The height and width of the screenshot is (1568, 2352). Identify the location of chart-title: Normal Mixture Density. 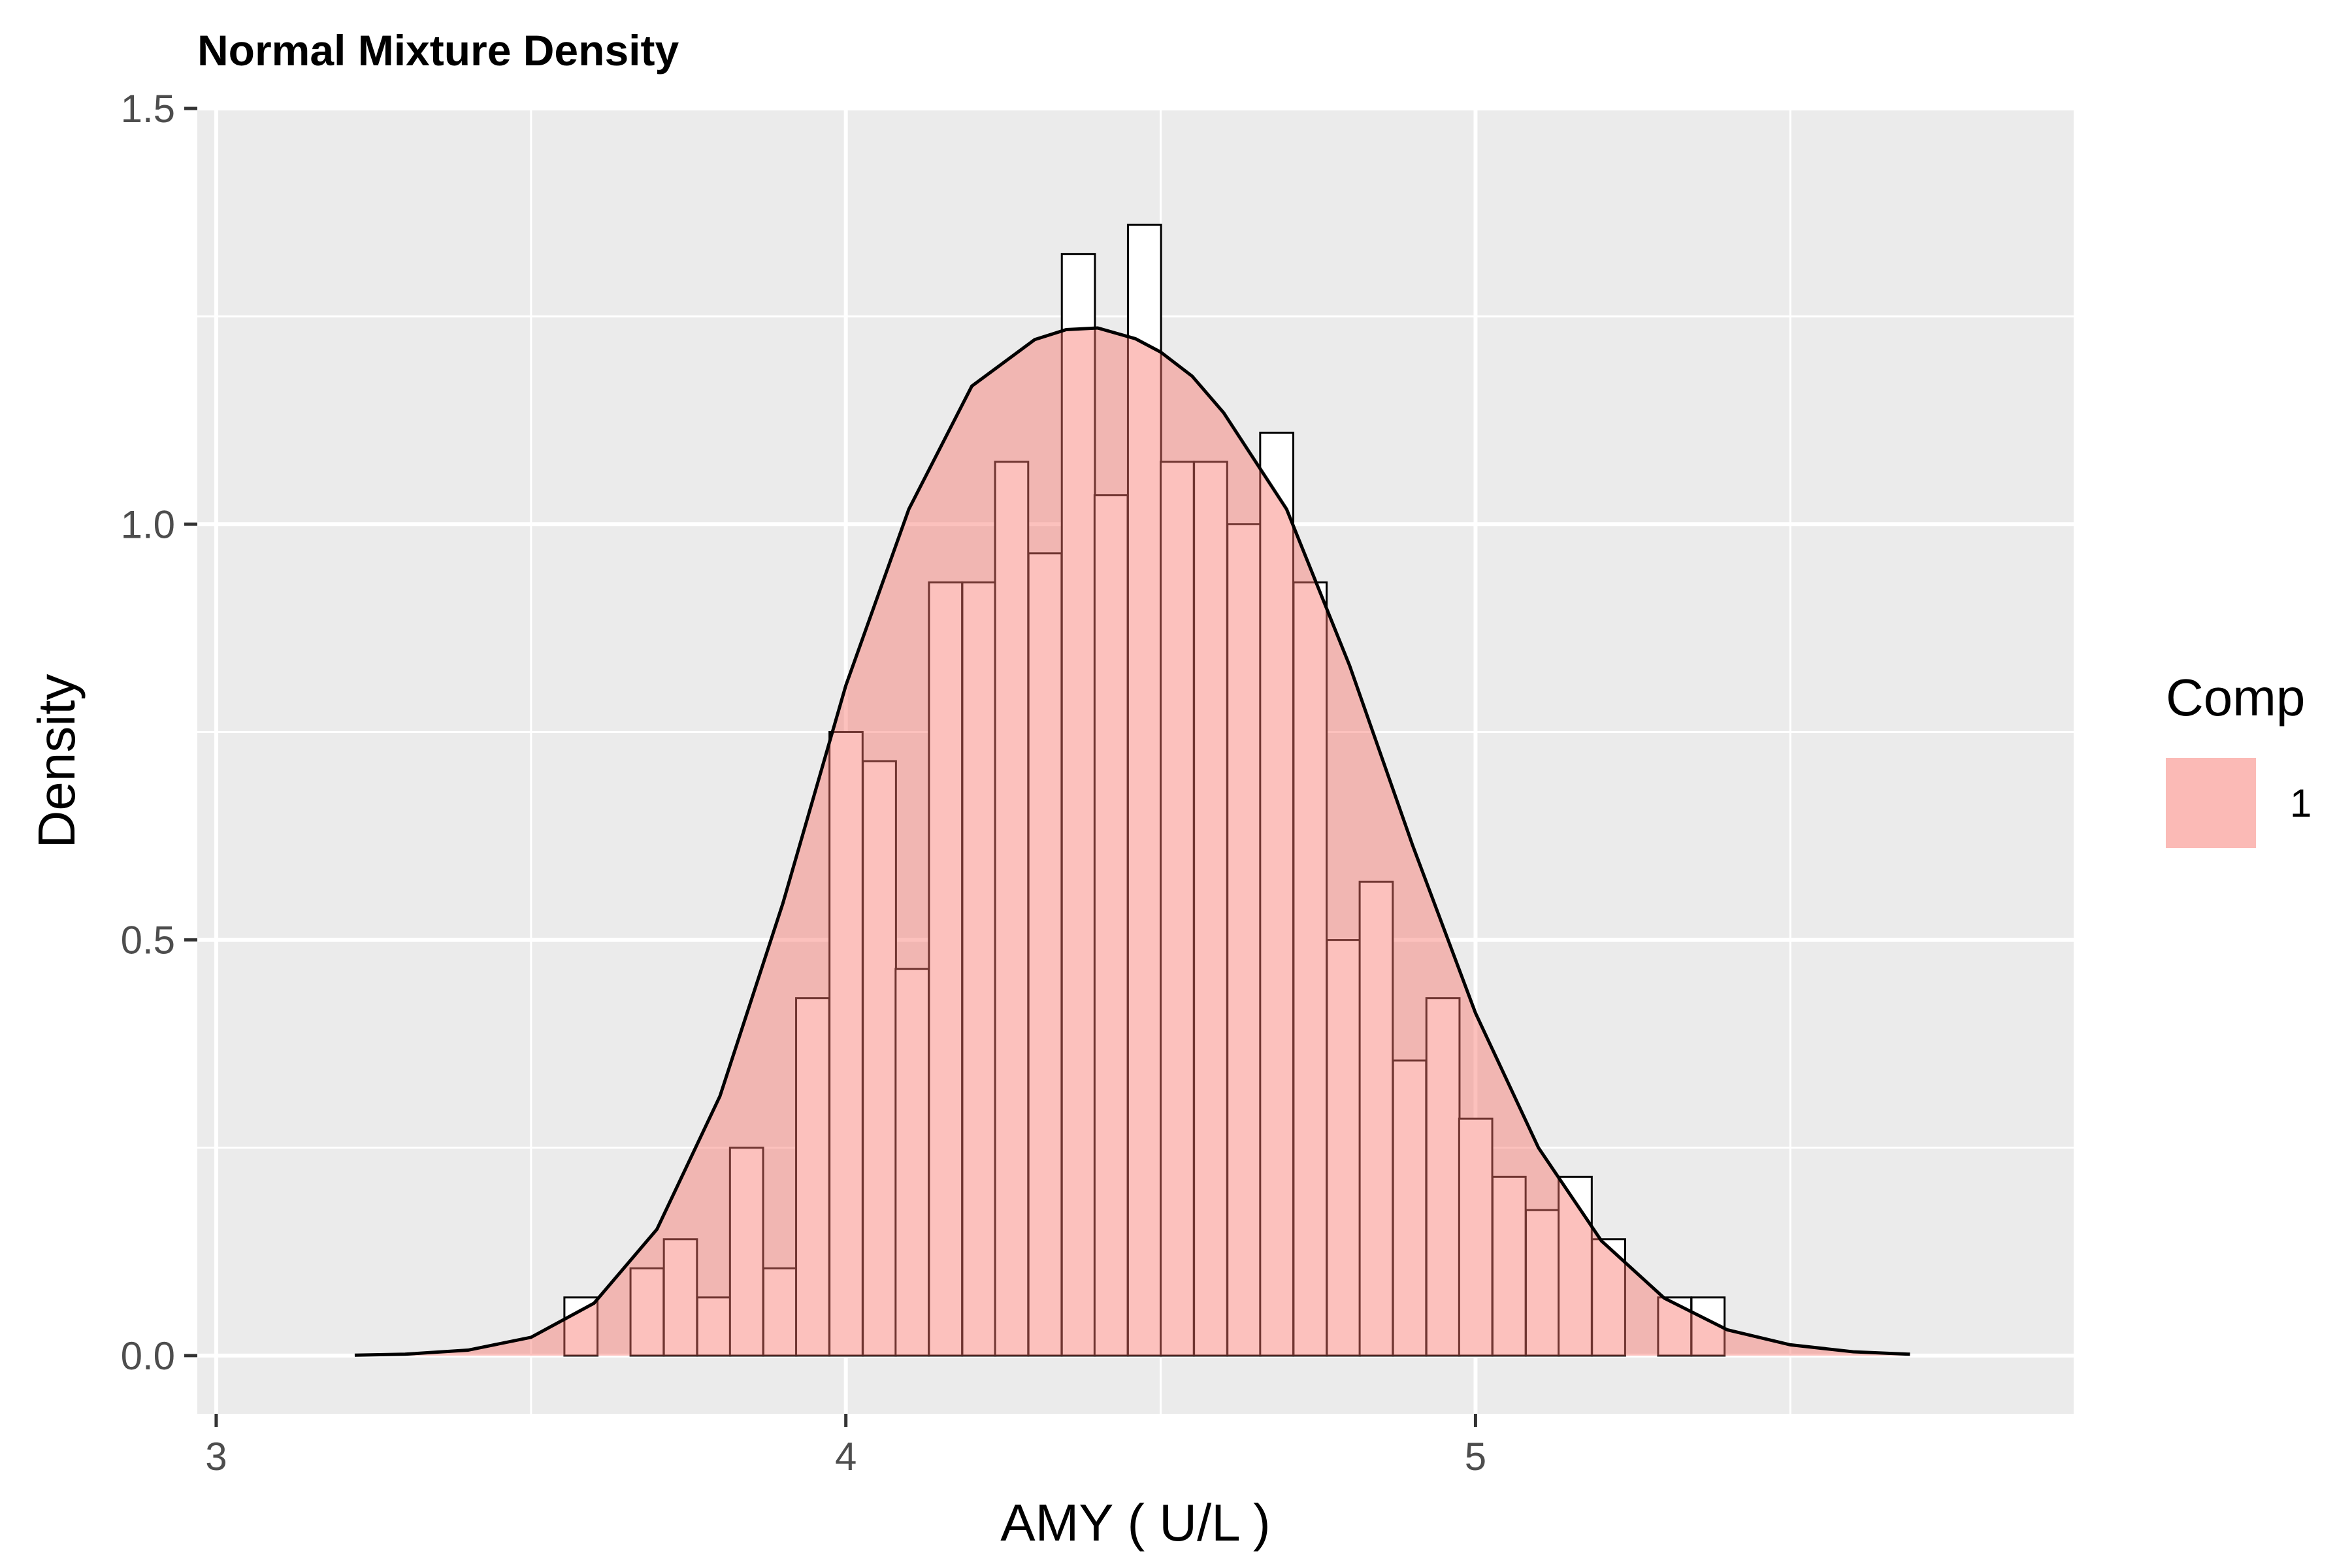
(438, 50).